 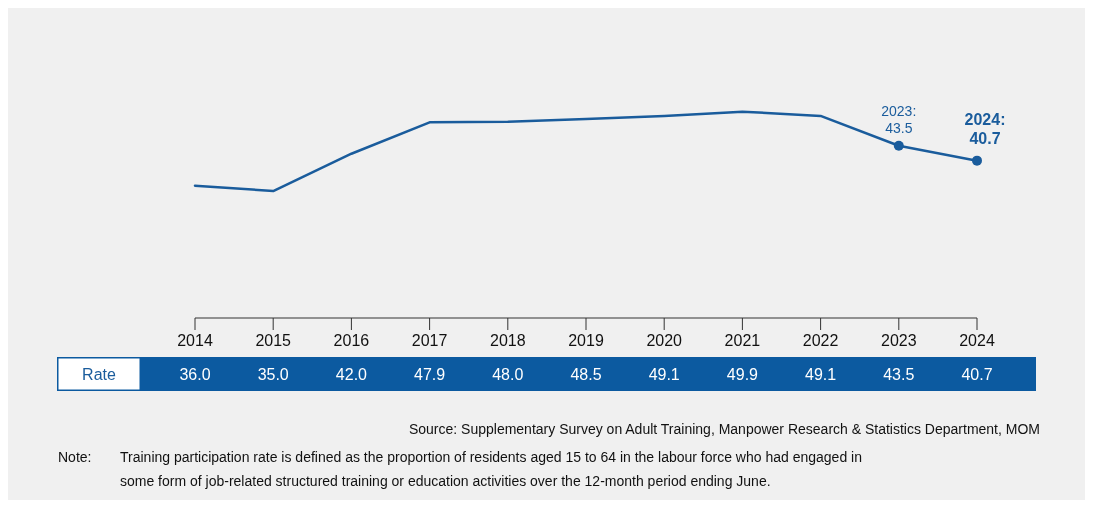 I want to click on source-note: Source: Supplementary Survey on Adult Training, Manpower Research & Statistics Department, MOM, so click(x=724, y=429).